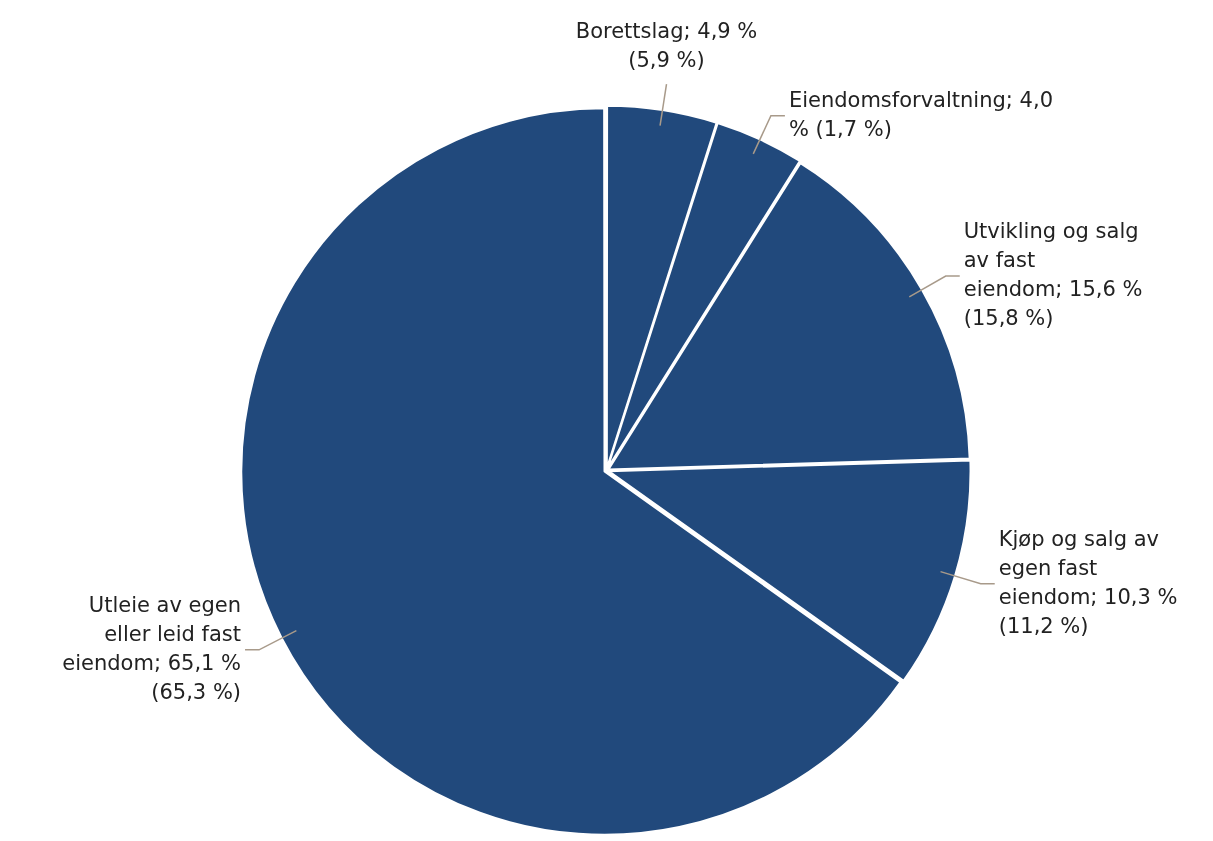 This screenshot has width=1213, height=841. Describe the element at coordinates (152, 648) in the screenshot. I see `slice-label: Utleie av egen eller leid fast eiendom; 65,1 % (65,3 %)` at that location.